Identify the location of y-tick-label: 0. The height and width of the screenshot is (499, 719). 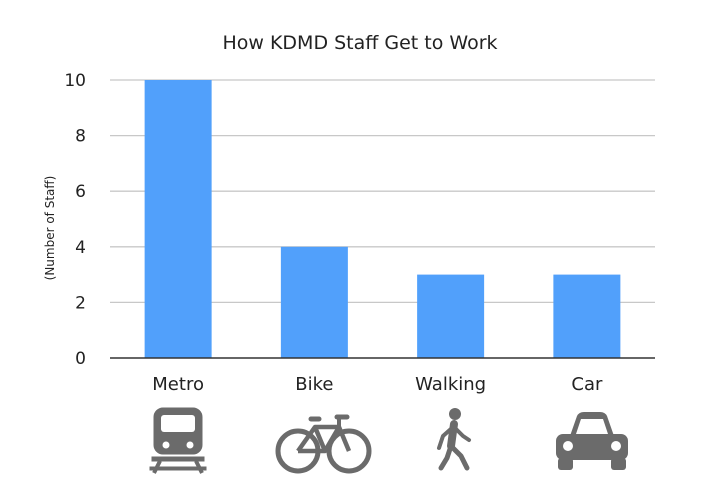
(80, 359).